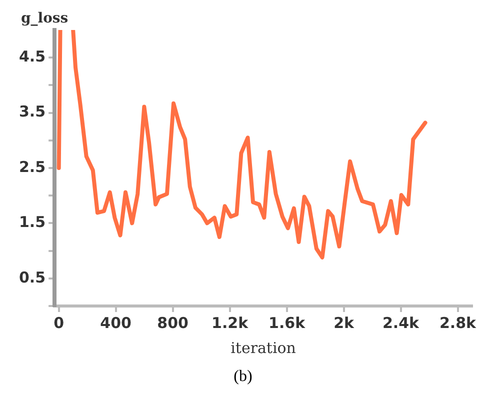 The height and width of the screenshot is (407, 486). I want to click on x-tick-label: 800, so click(172, 323).